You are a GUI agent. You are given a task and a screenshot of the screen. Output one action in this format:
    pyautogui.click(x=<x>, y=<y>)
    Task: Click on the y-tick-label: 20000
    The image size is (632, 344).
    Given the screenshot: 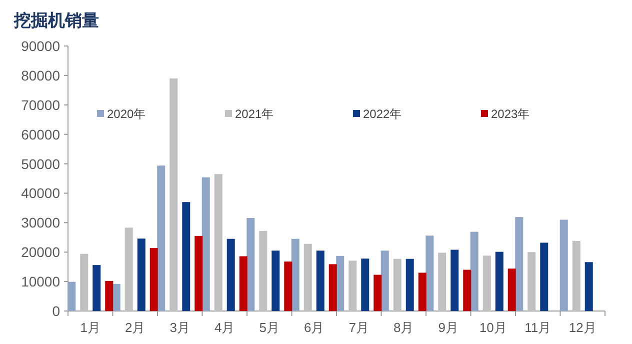 What is the action you would take?
    pyautogui.click(x=40, y=252)
    